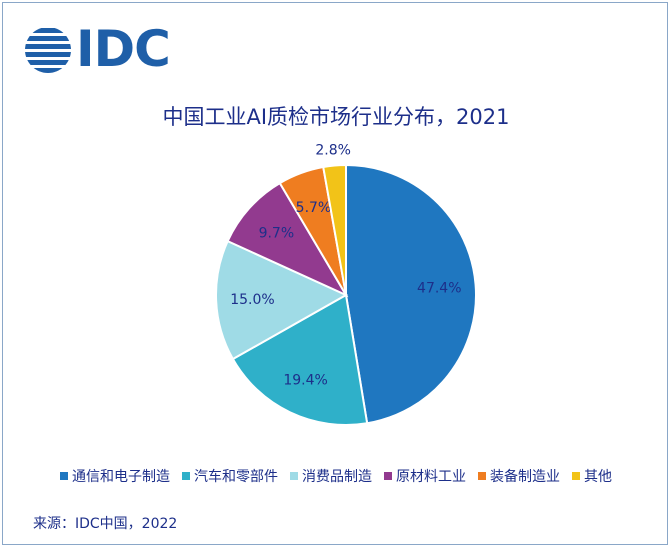  I want to click on idc-logo-text: IDC, so click(123, 49).